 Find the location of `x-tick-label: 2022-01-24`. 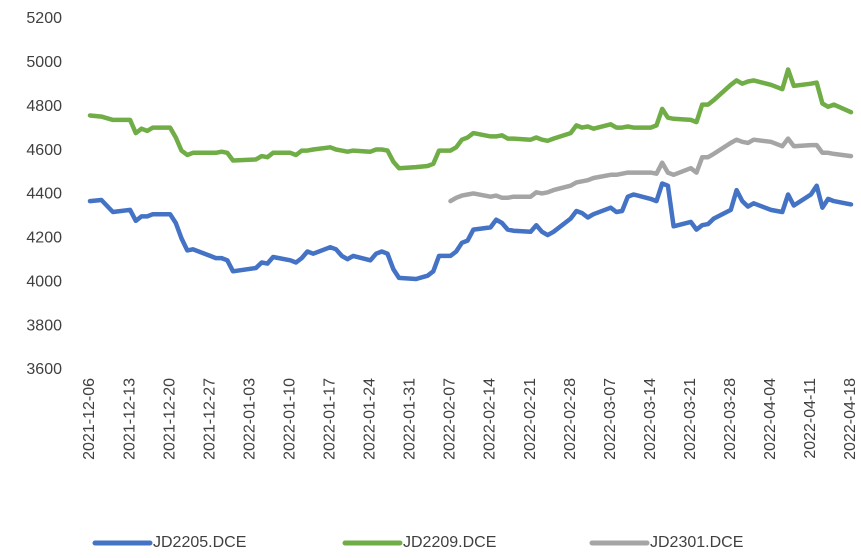

x-tick-label: 2022-01-24 is located at coordinates (370, 419).